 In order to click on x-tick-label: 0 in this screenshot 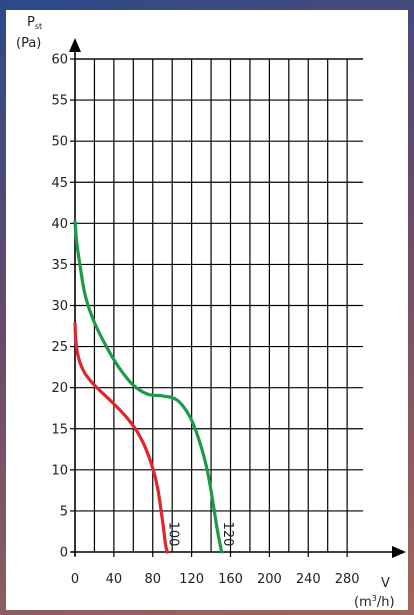, I will do `click(75, 579)`.